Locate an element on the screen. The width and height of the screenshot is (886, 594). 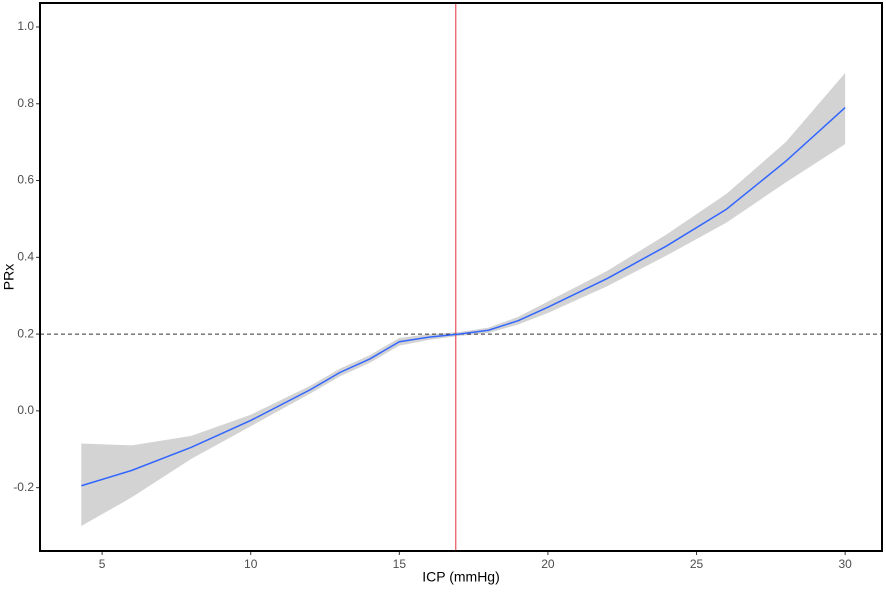
y-tick-label: -0.2 is located at coordinates (23, 487).